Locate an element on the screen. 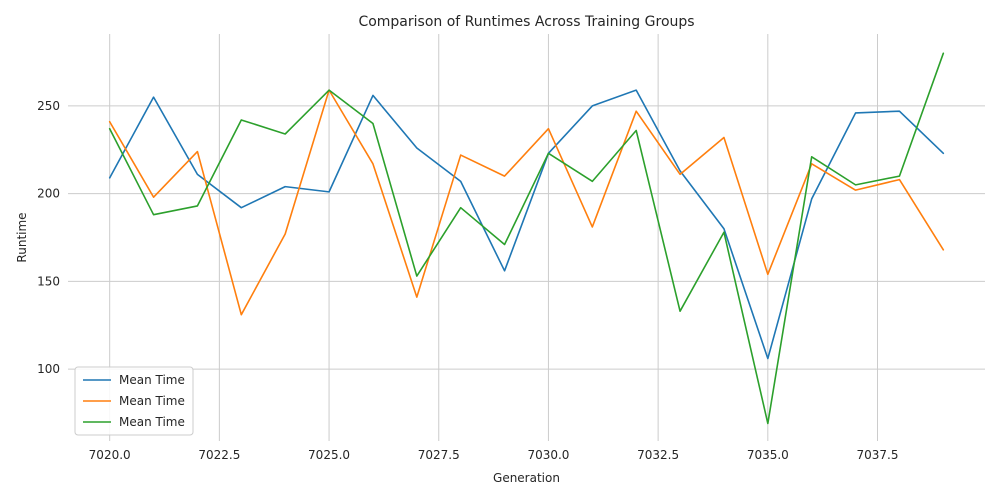  x-tick-label: 7037.5 is located at coordinates (878, 455).